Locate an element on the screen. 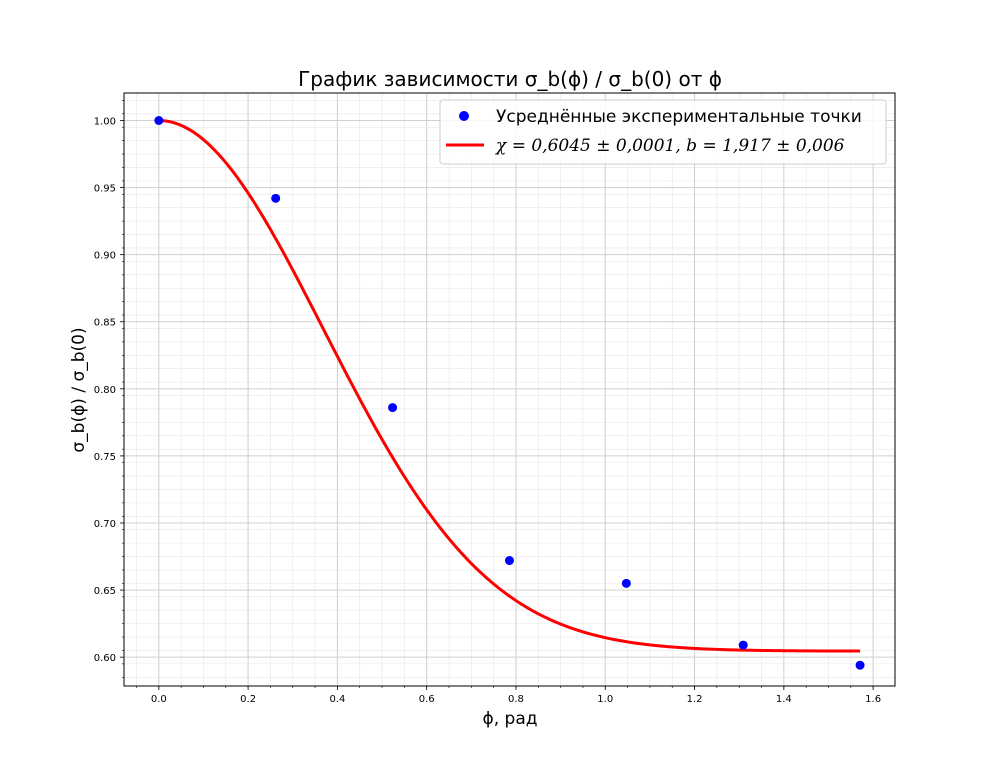 The height and width of the screenshot is (775, 994). y-tick-label: 0.60 is located at coordinates (105, 658).